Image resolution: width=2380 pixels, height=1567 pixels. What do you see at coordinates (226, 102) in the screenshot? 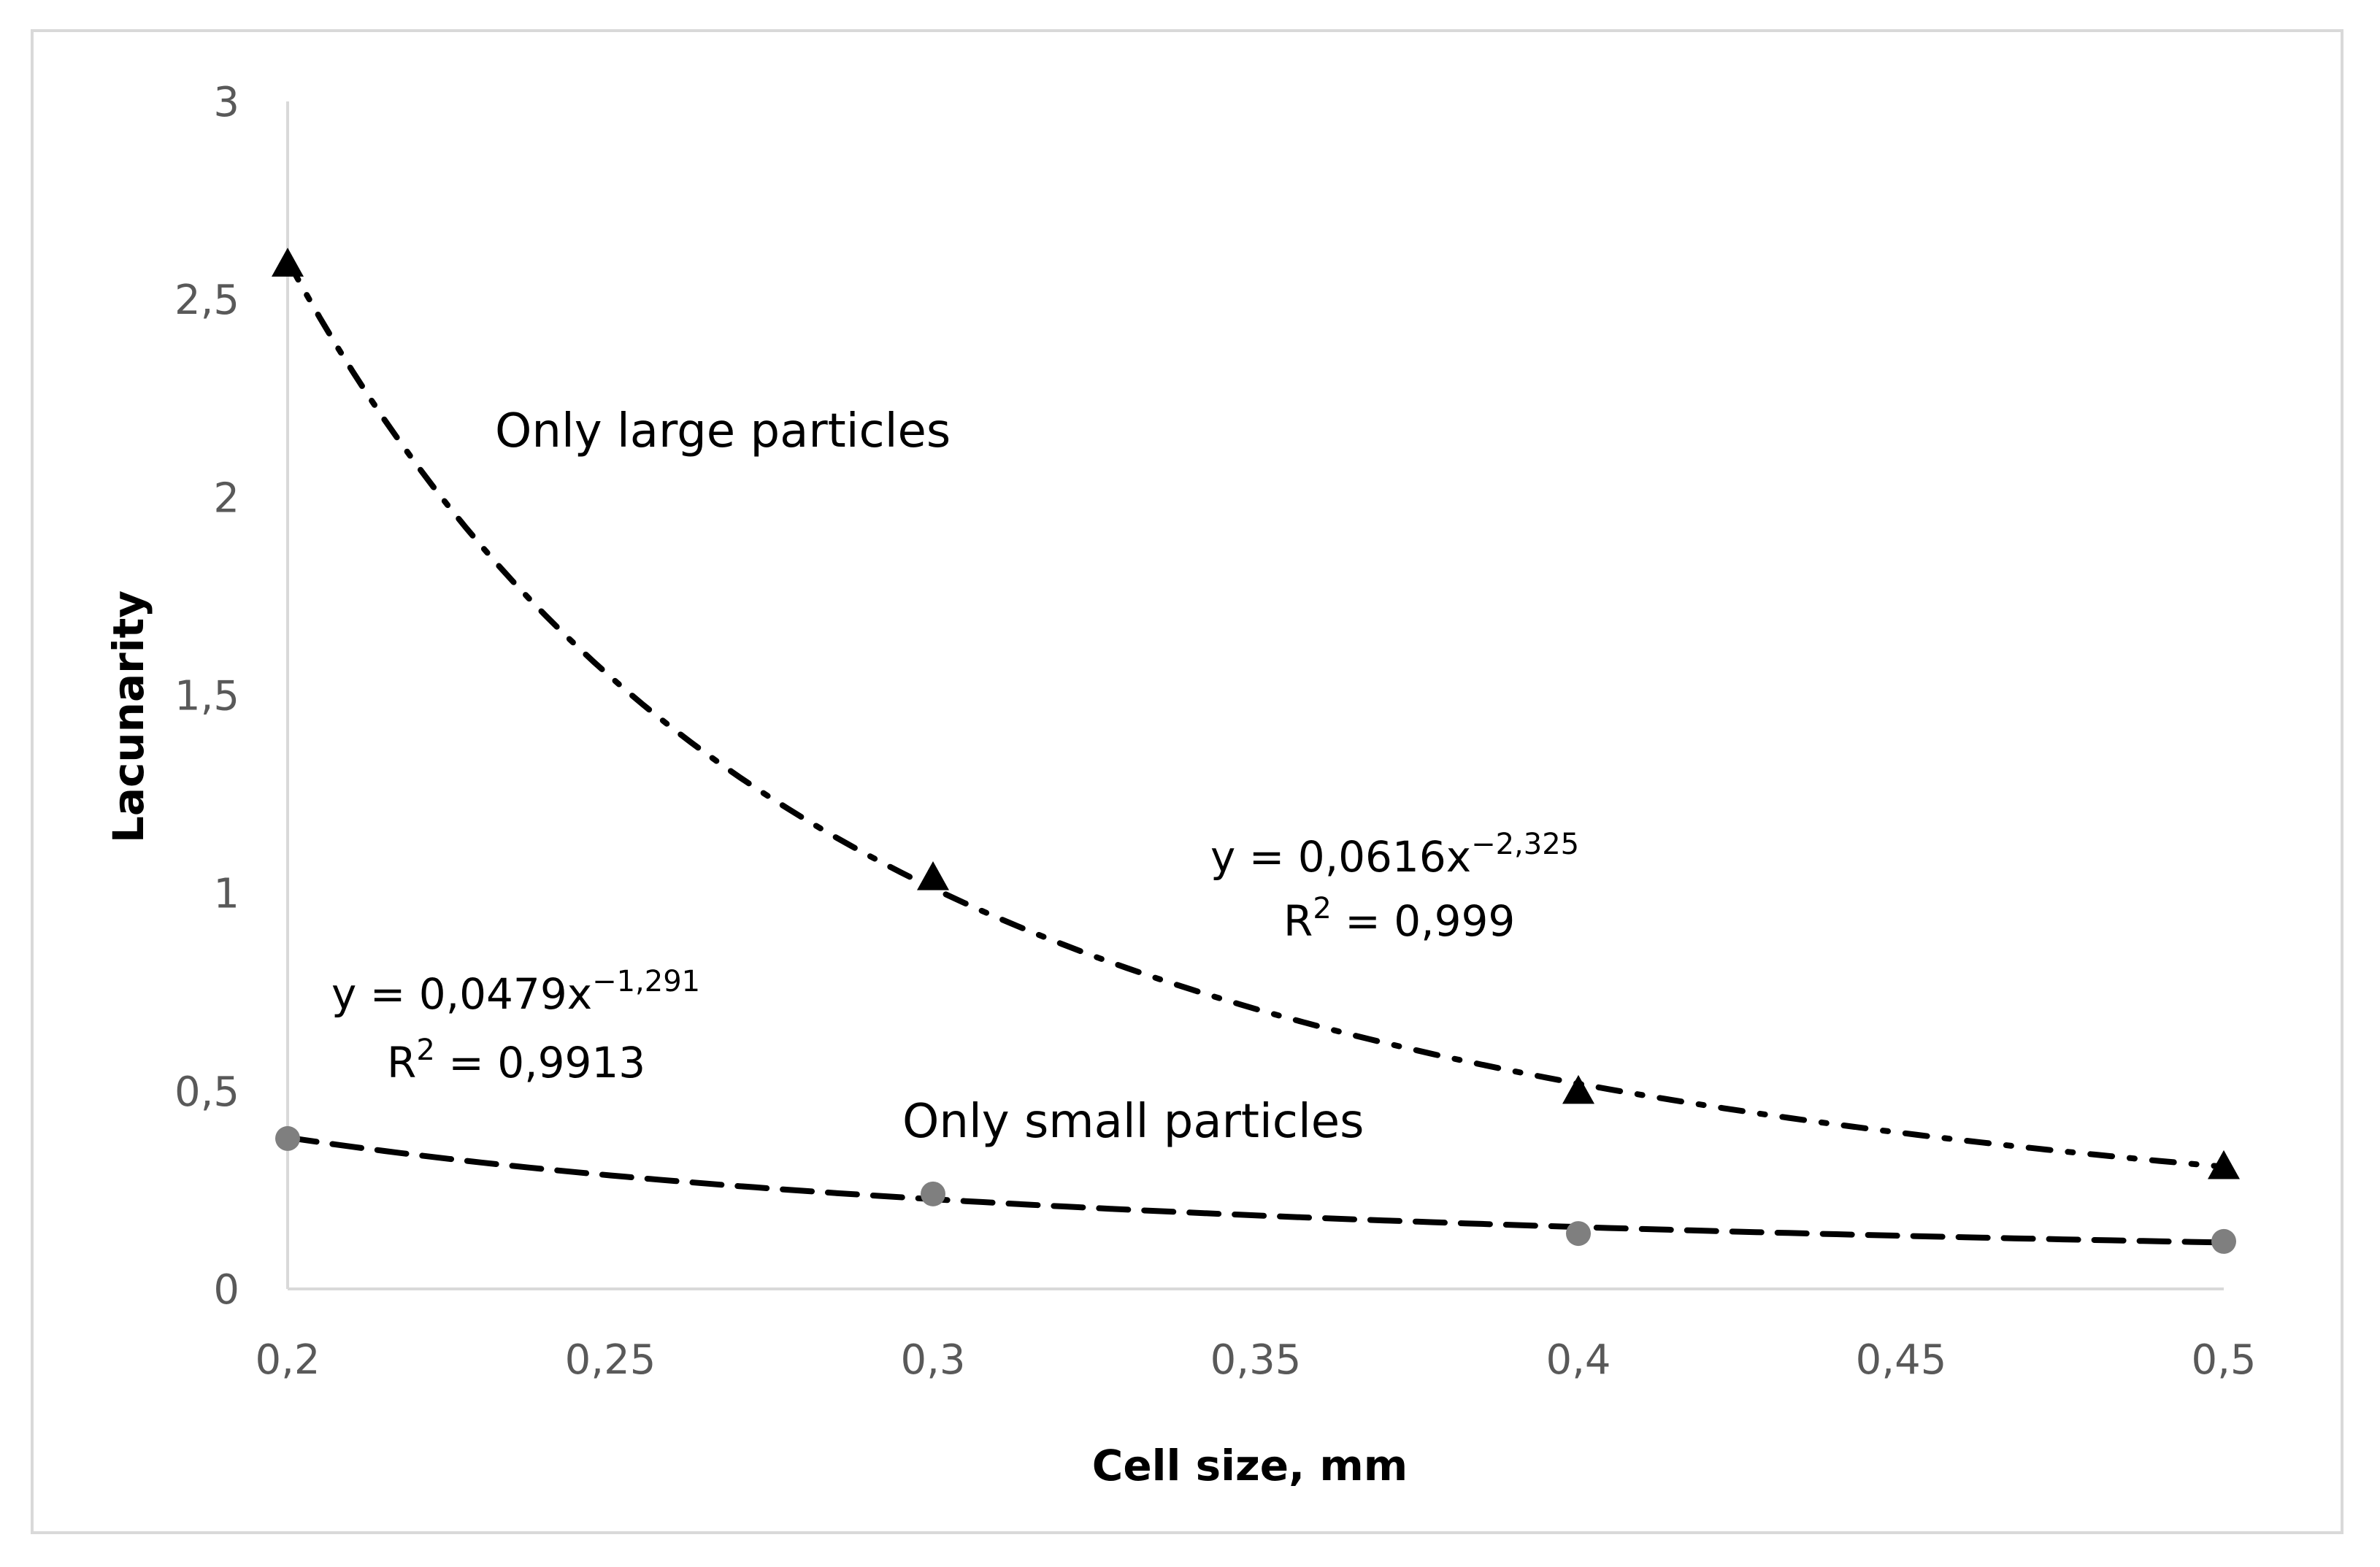
I see `y-tick-label: 3` at bounding box center [226, 102].